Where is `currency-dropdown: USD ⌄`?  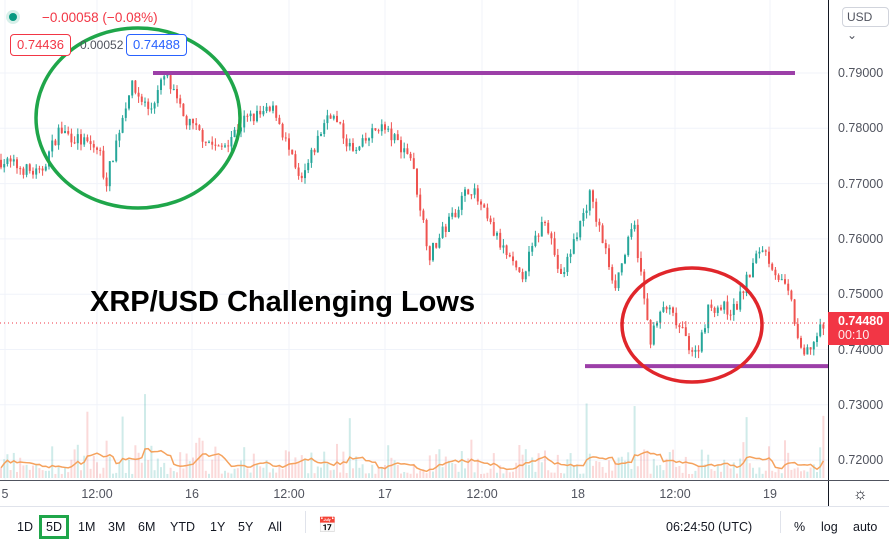 currency-dropdown: USD ⌄ is located at coordinates (865, 24).